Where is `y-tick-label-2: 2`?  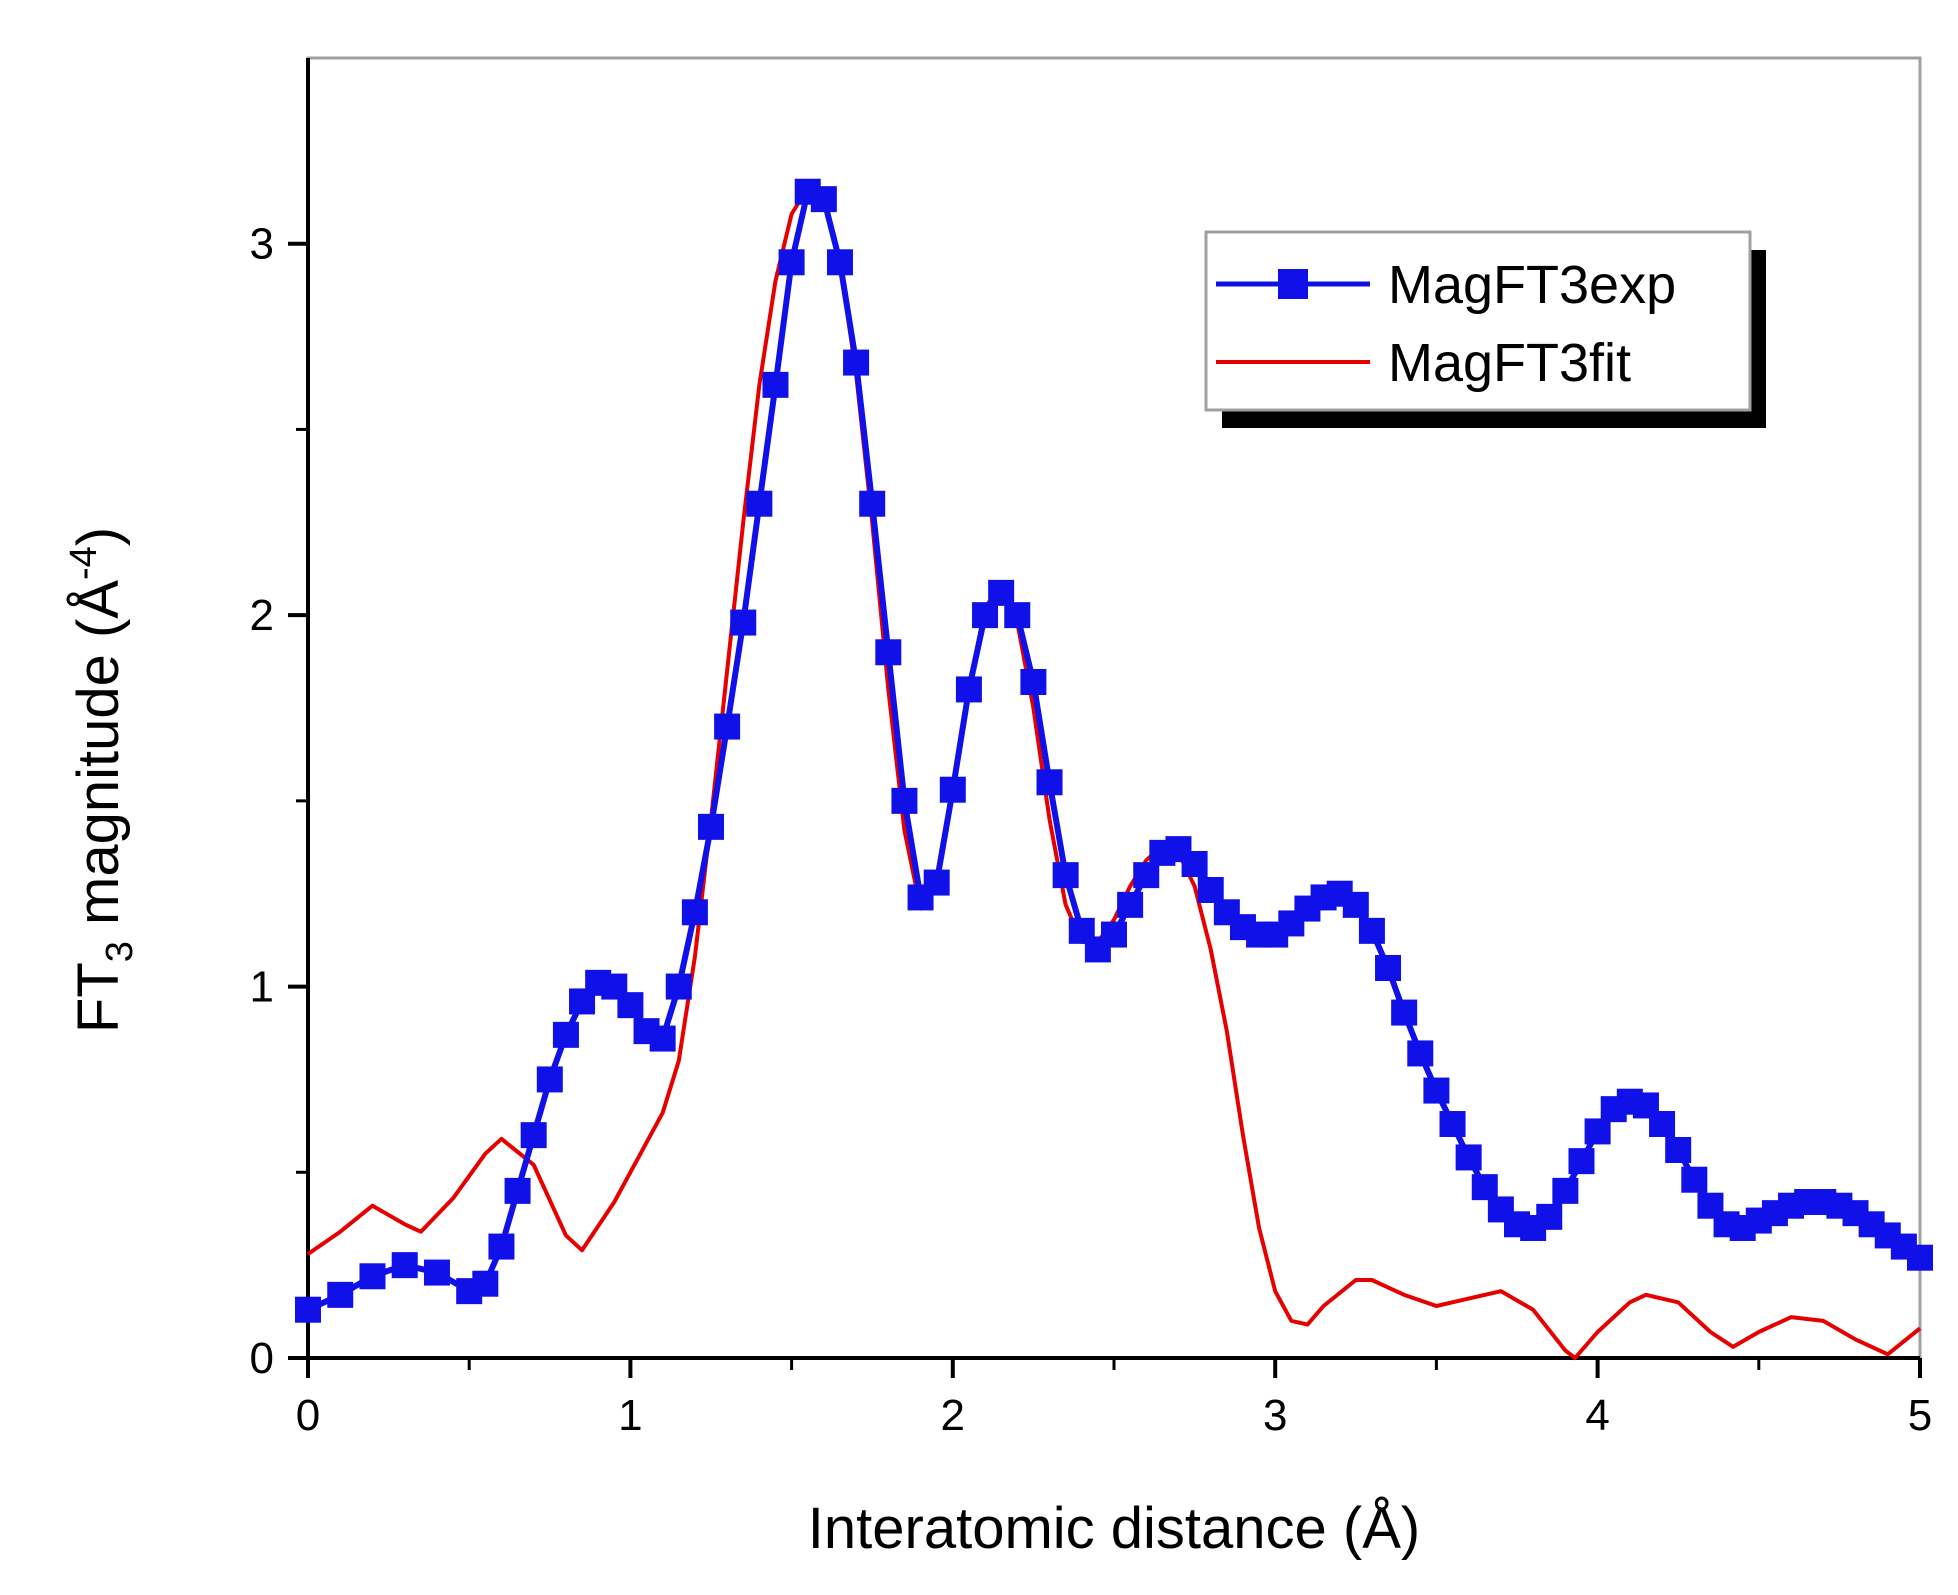 y-tick-label-2: 2 is located at coordinates (262, 615).